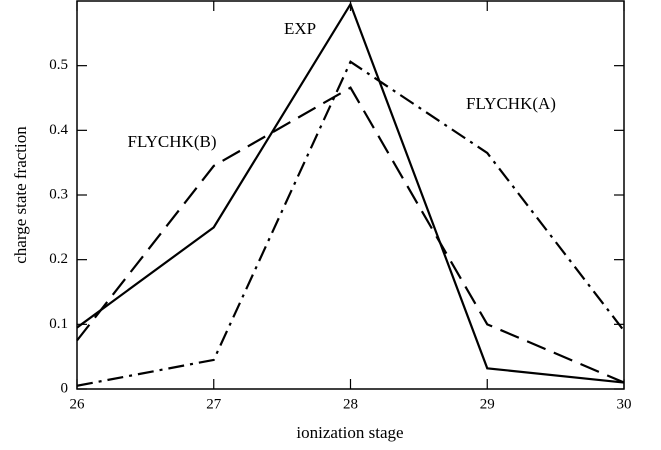  What do you see at coordinates (511, 103) in the screenshot?
I see `series-label: FLYCHK(A)` at bounding box center [511, 103].